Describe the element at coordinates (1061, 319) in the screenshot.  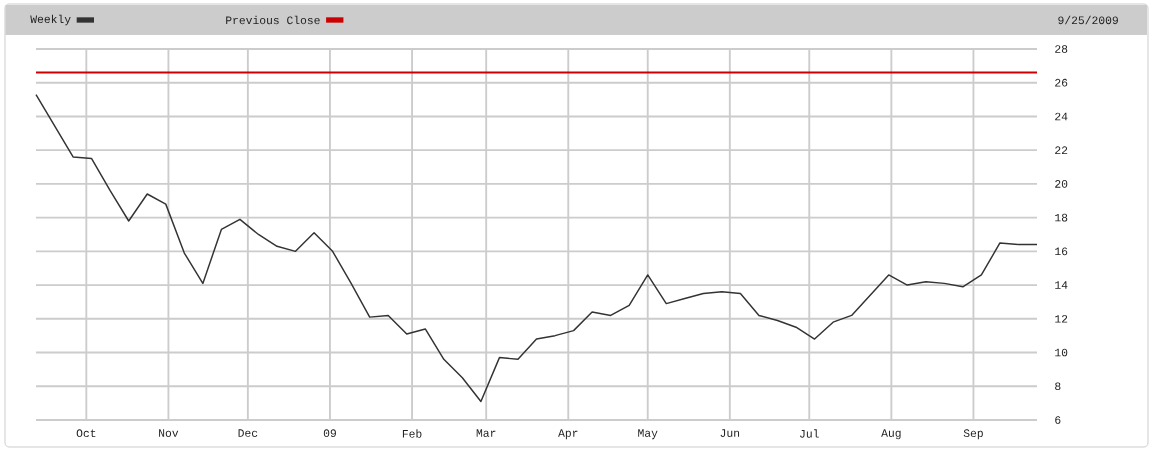
I see `y-tick-label: 12` at that location.